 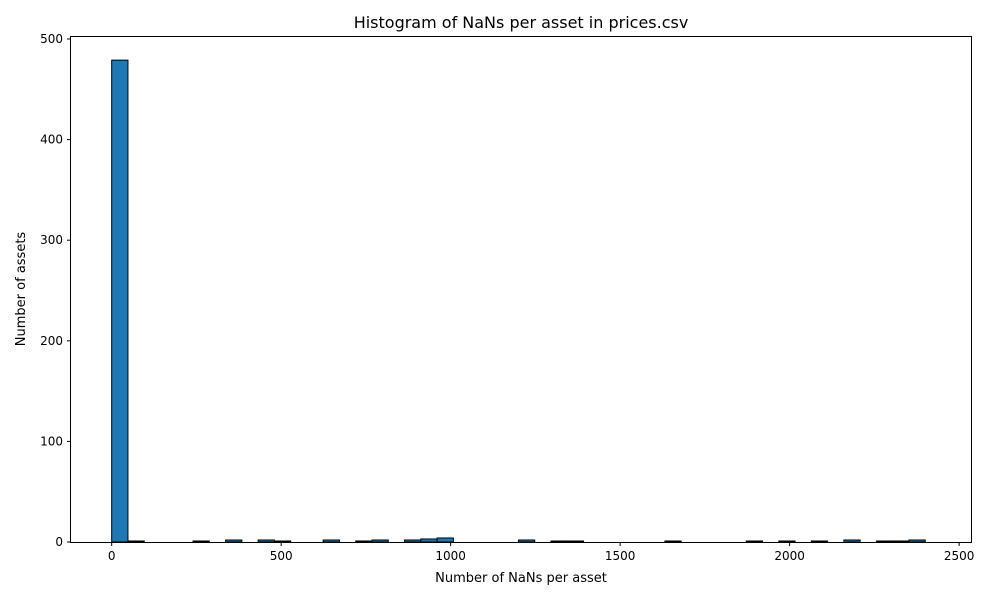 I want to click on y-tick-label: 400, so click(x=51, y=140).